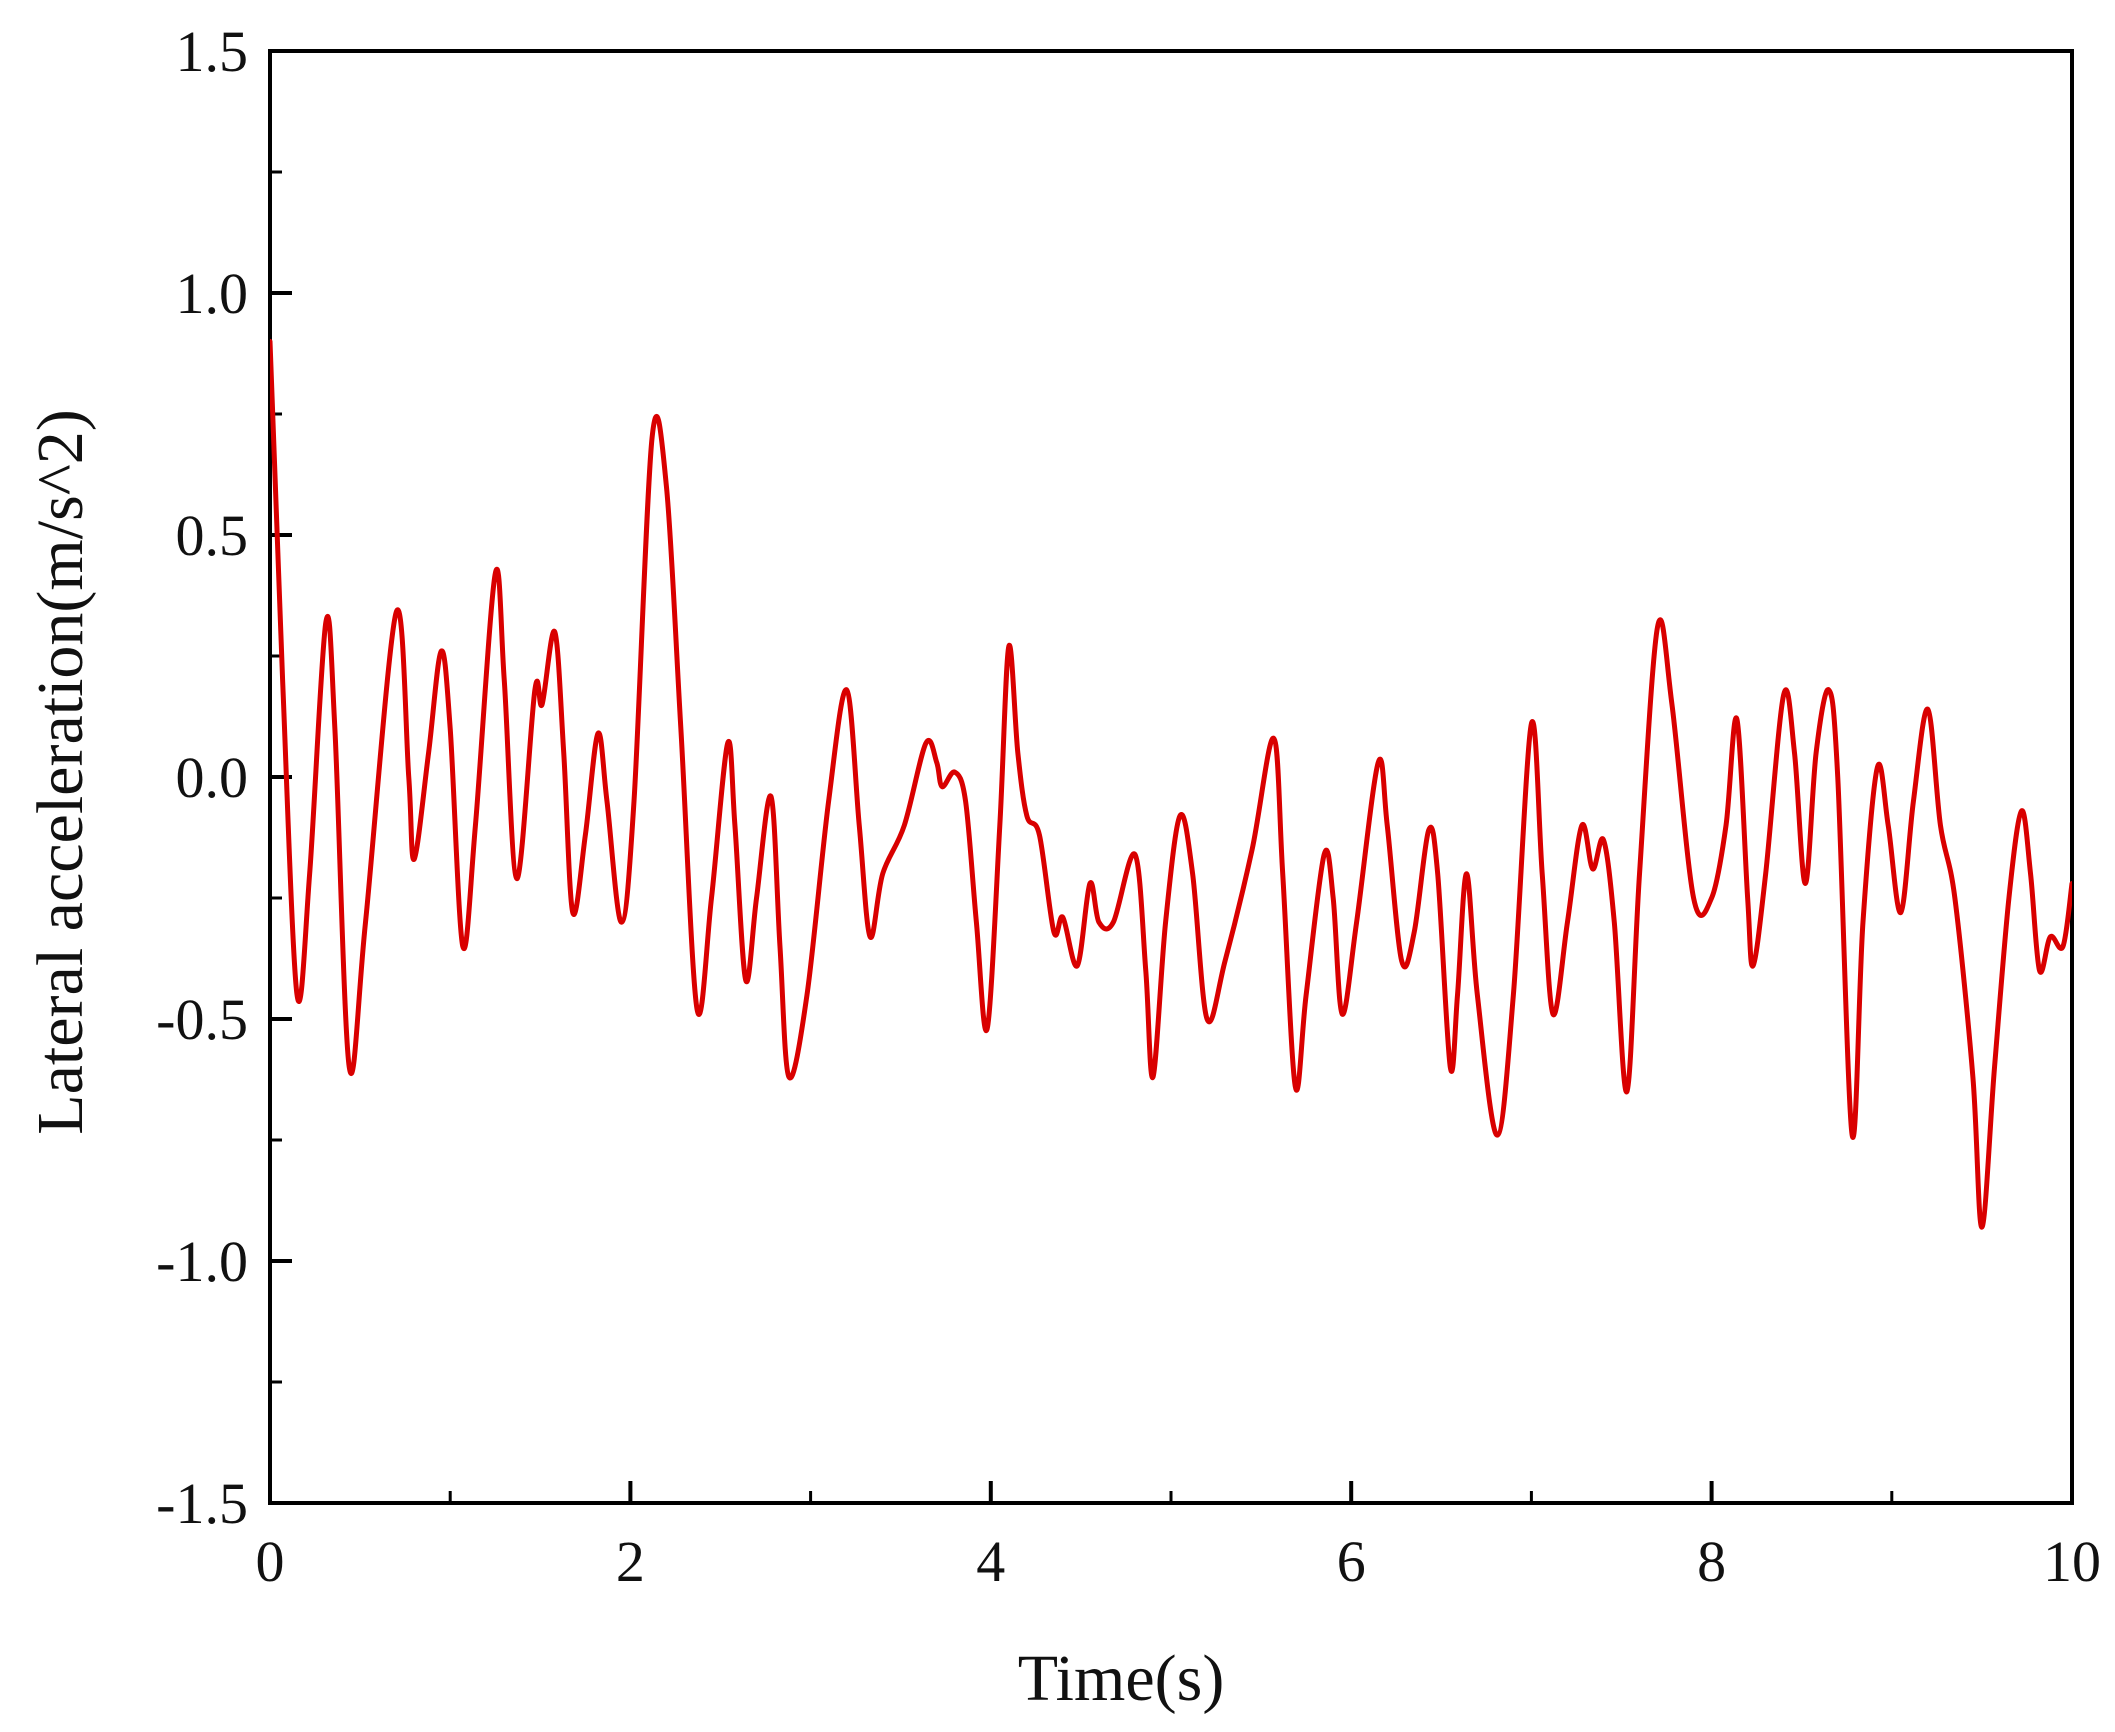  Describe the element at coordinates (270, 1561) in the screenshot. I see `x-tick-label: 0` at that location.